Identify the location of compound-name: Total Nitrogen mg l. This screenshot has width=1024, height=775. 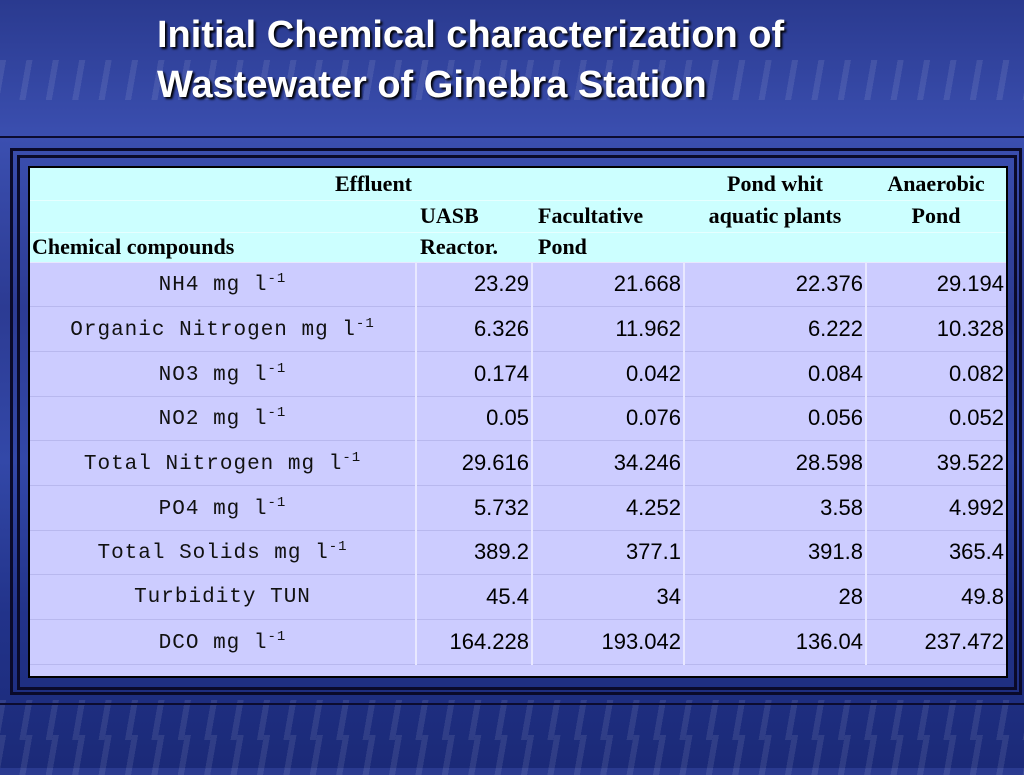
(213, 465).